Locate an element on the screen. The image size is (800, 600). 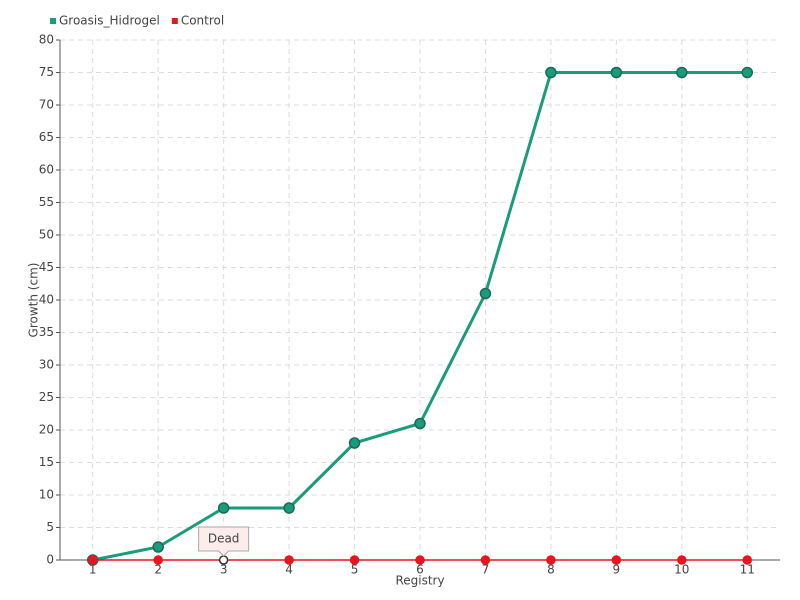
y-tick-label: 80 is located at coordinates (46, 40).